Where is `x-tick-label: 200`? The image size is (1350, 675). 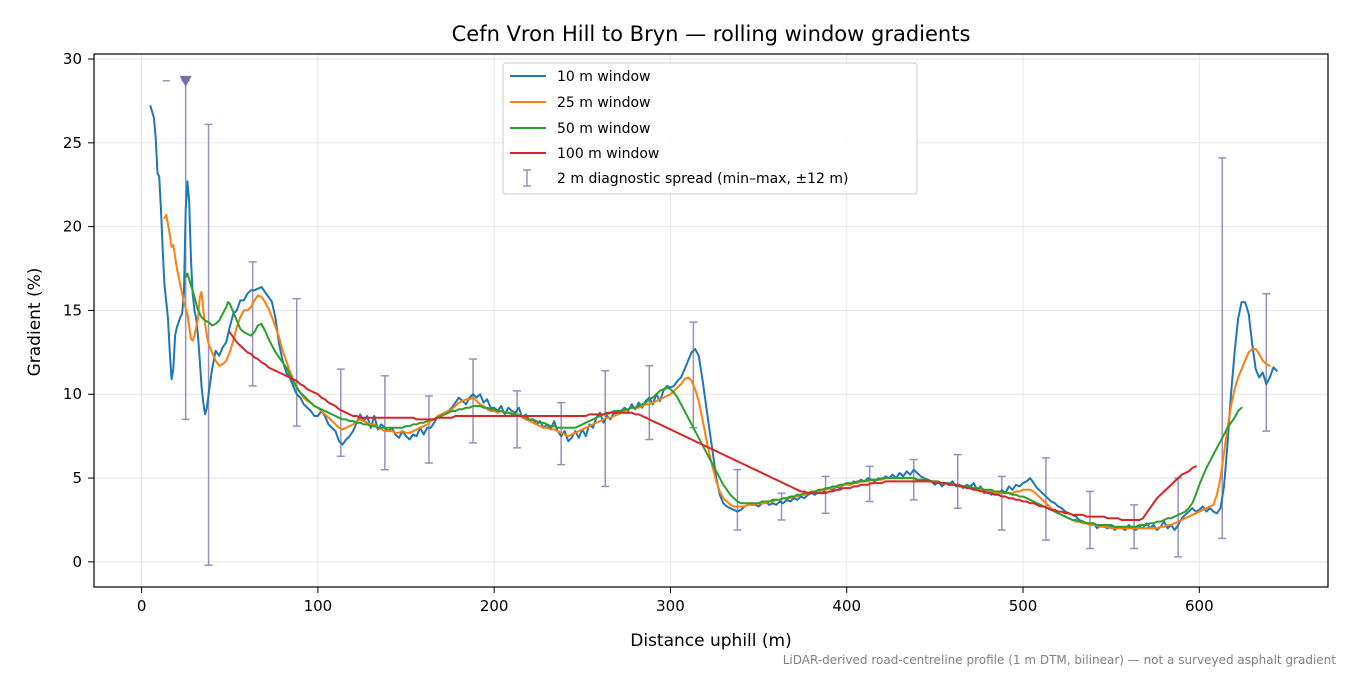
x-tick-label: 200 is located at coordinates (494, 606).